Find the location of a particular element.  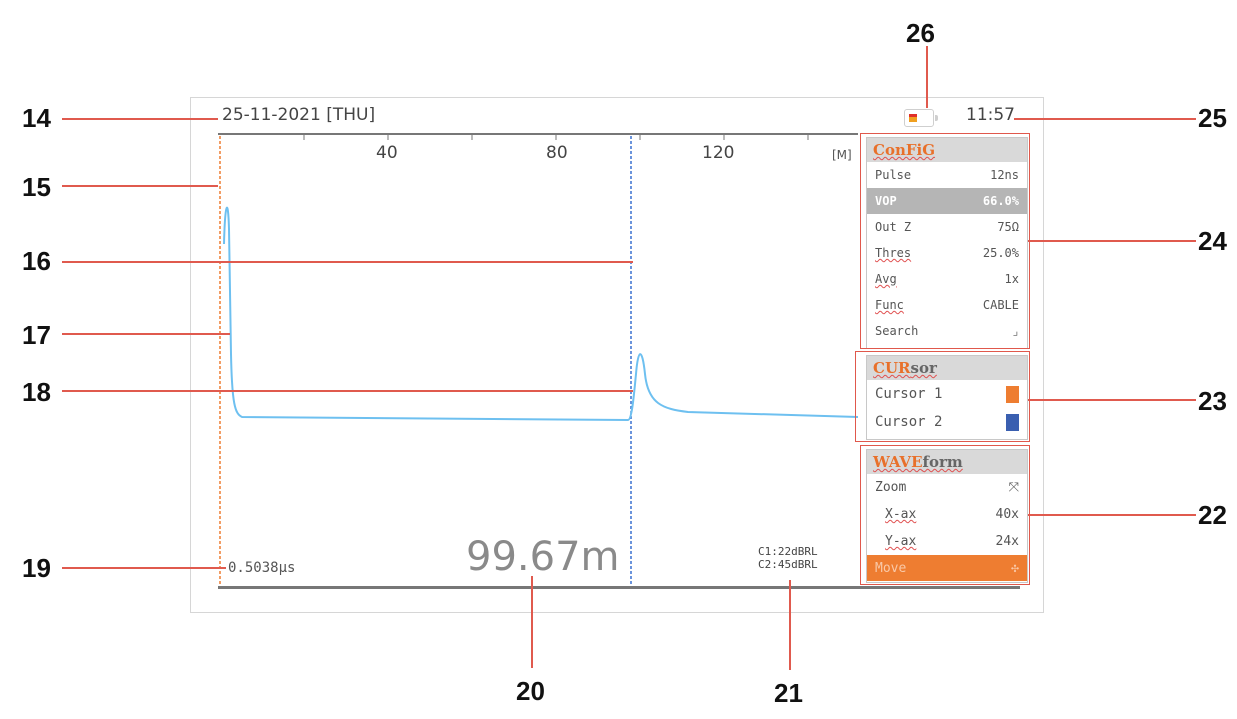

return-loss-readout: C1:22dBRL C2:45dBRL is located at coordinates (788, 558).